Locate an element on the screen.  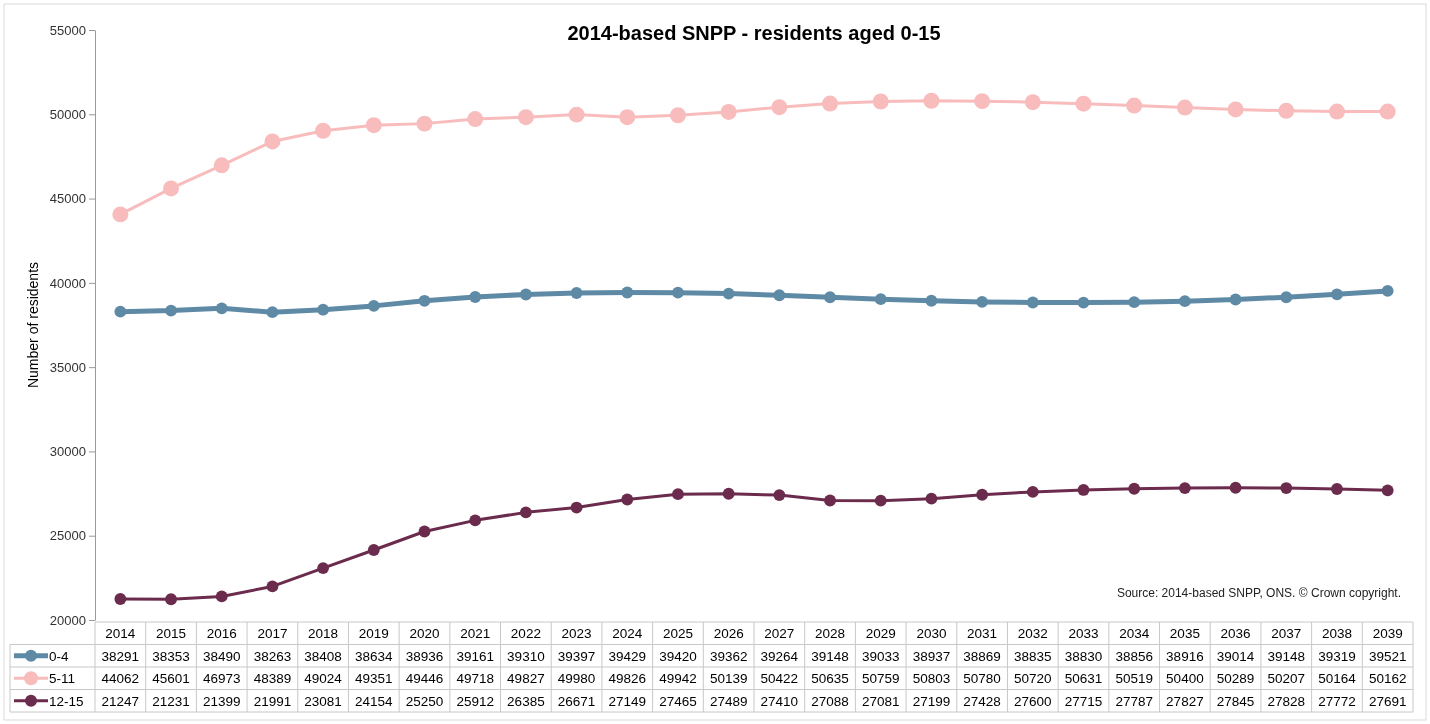
data-label: 38869 is located at coordinates (982, 656).